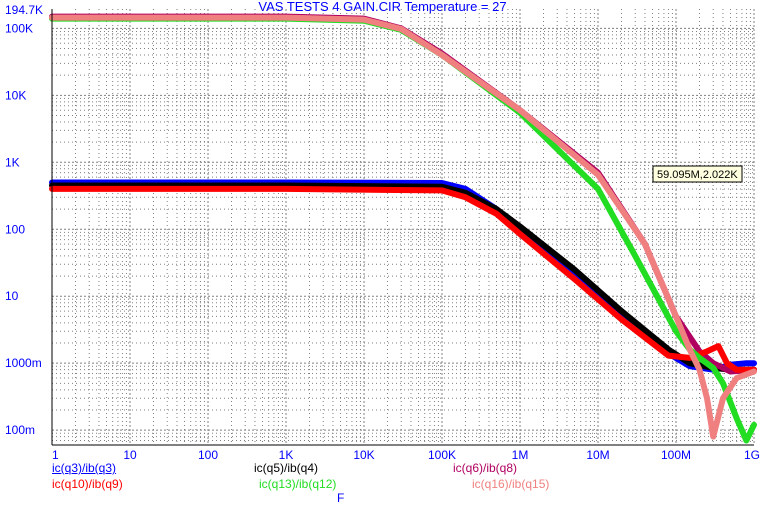 The height and width of the screenshot is (509, 765). I want to click on legend-item-q16-q15: ic(q16)/ib(q15), so click(511, 484).